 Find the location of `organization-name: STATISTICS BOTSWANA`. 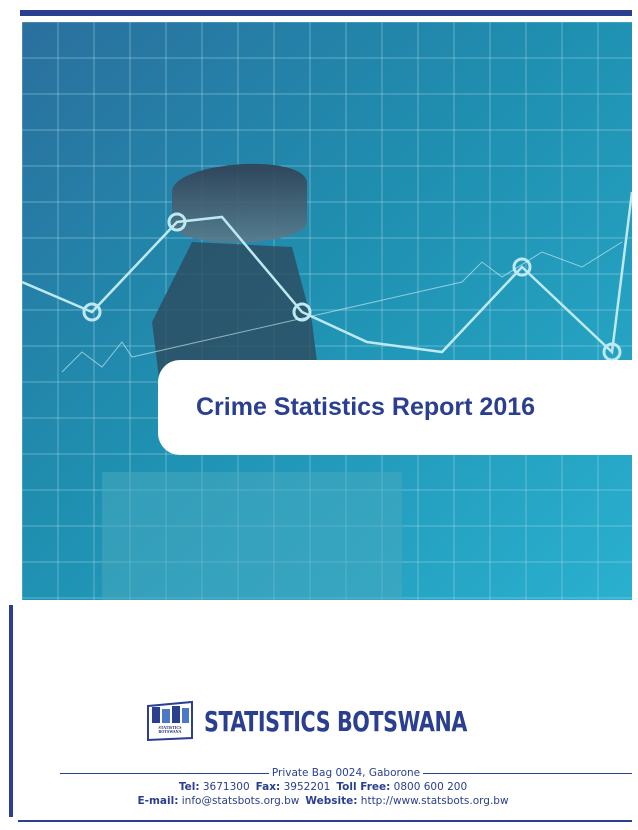

organization-name: STATISTICS BOTSWANA is located at coordinates (335, 721).